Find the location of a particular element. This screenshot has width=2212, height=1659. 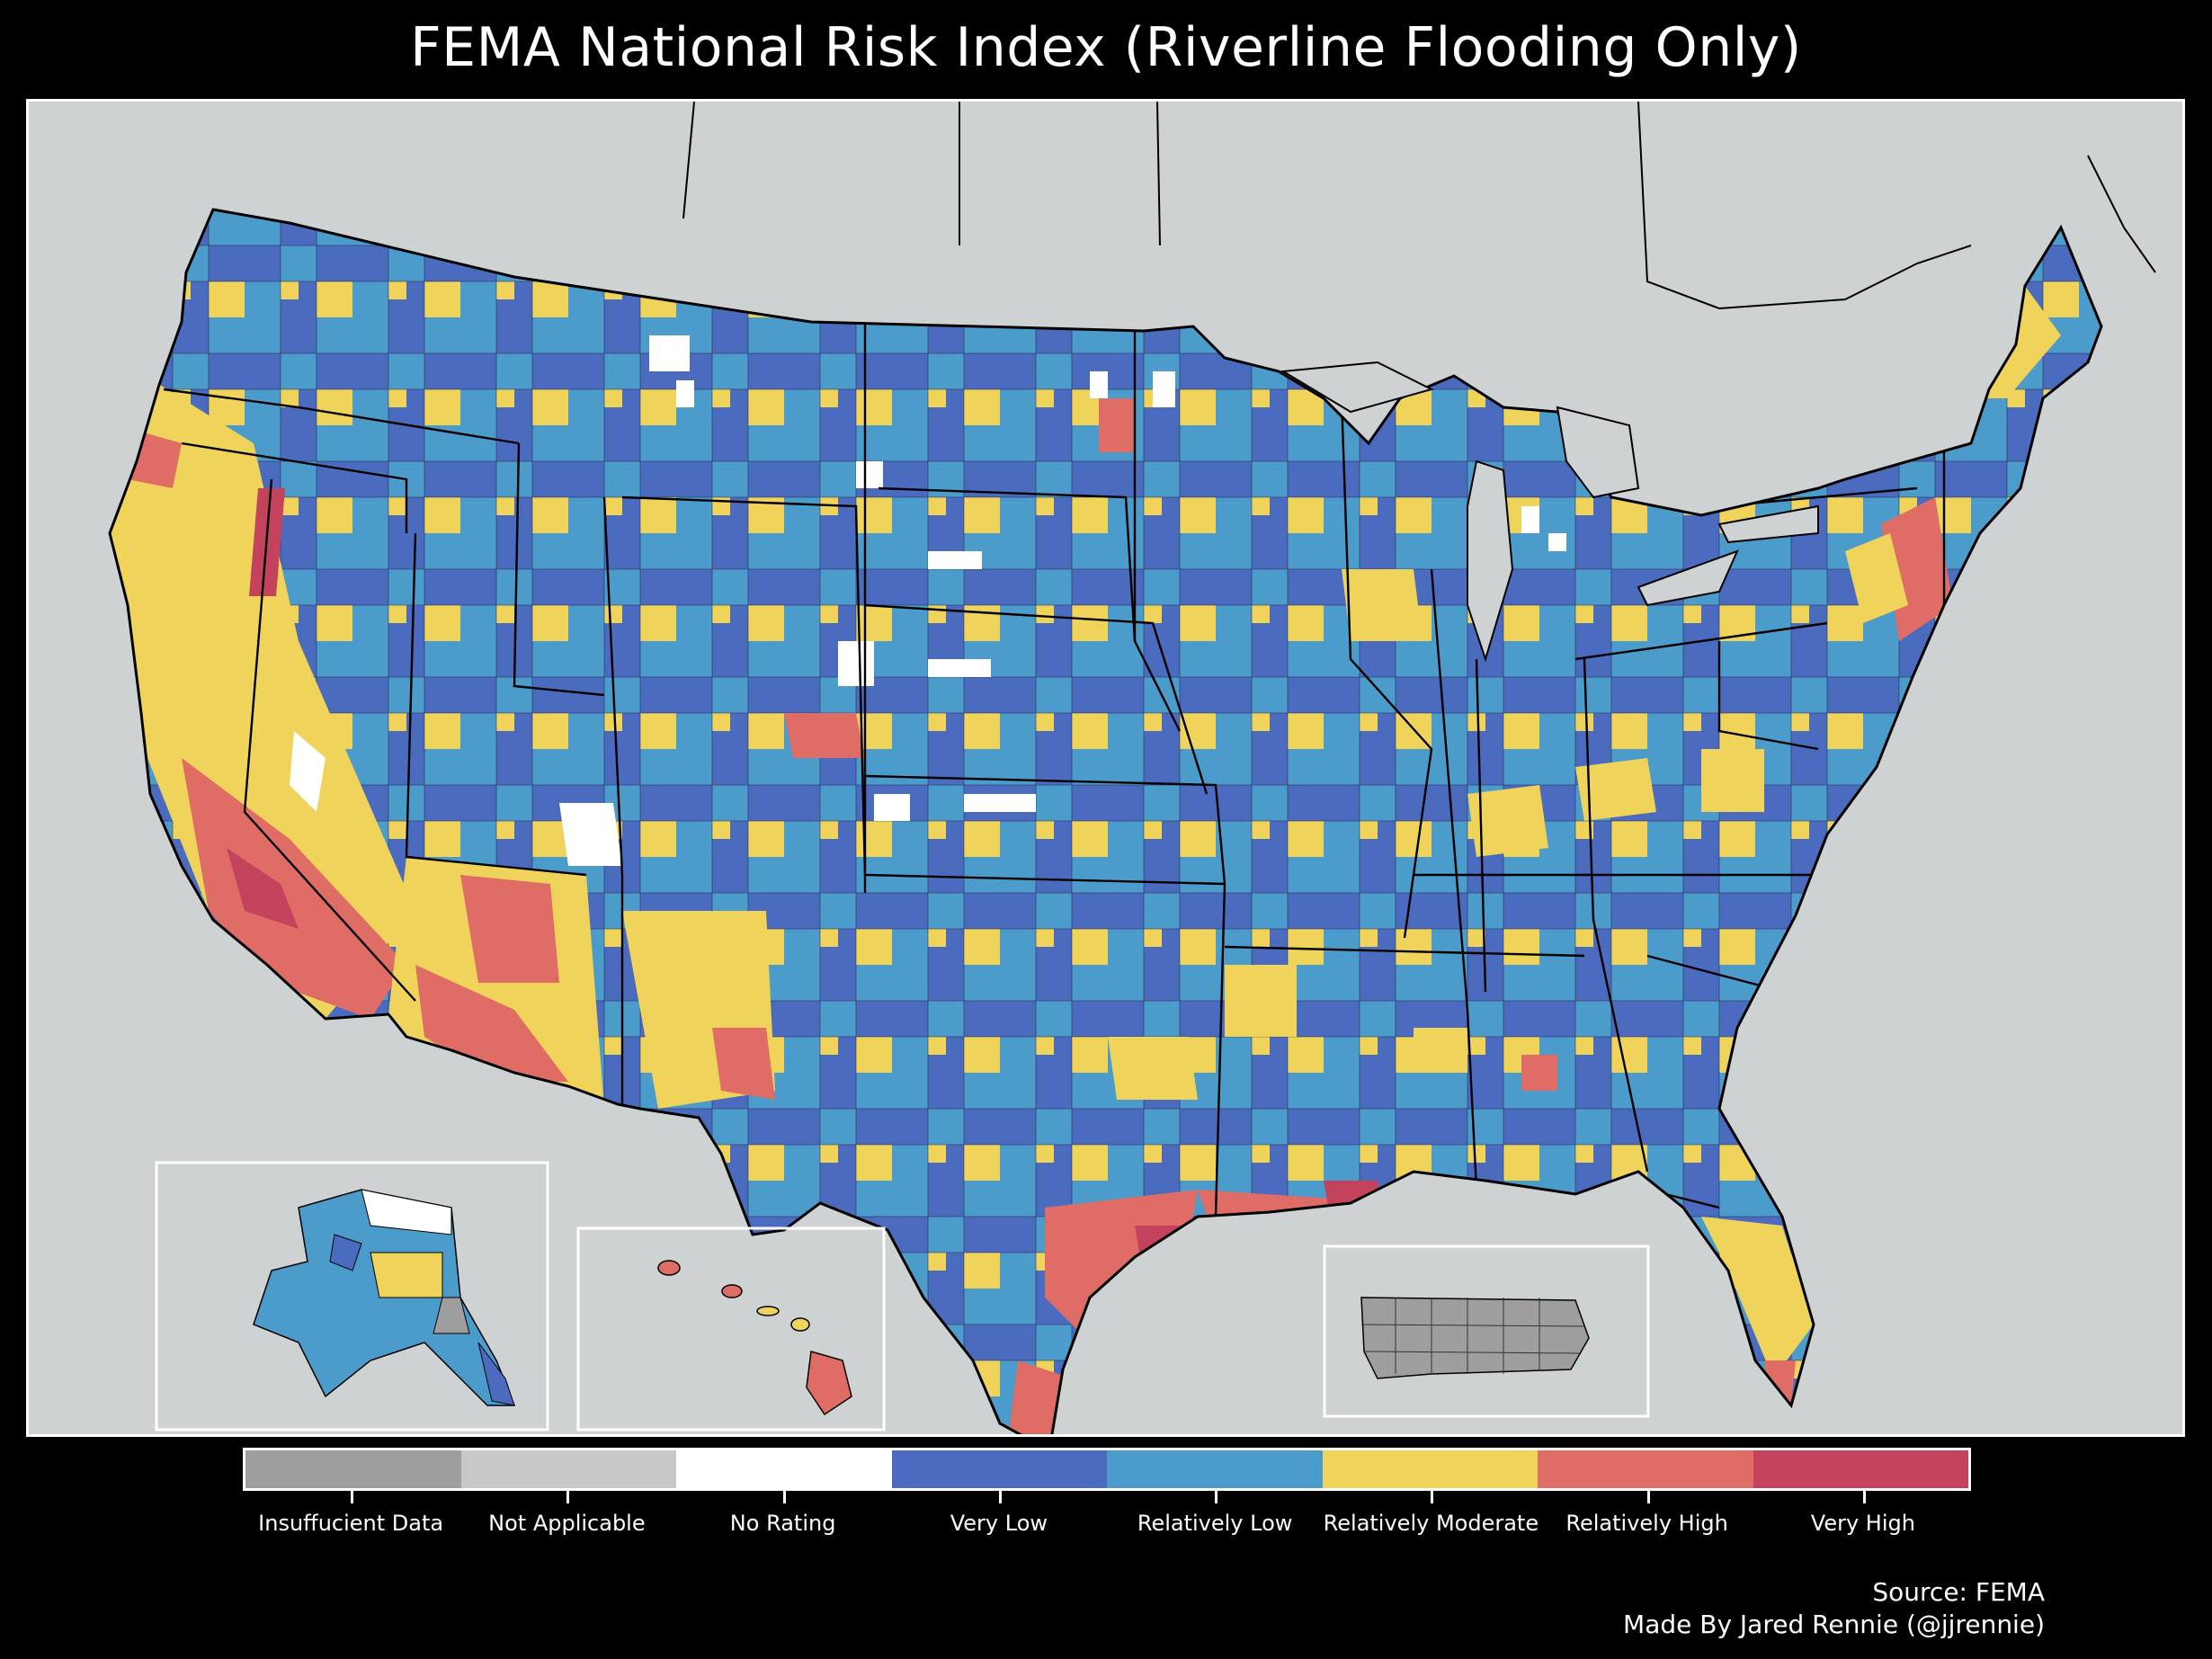

alaska-inset is located at coordinates (352, 1296).